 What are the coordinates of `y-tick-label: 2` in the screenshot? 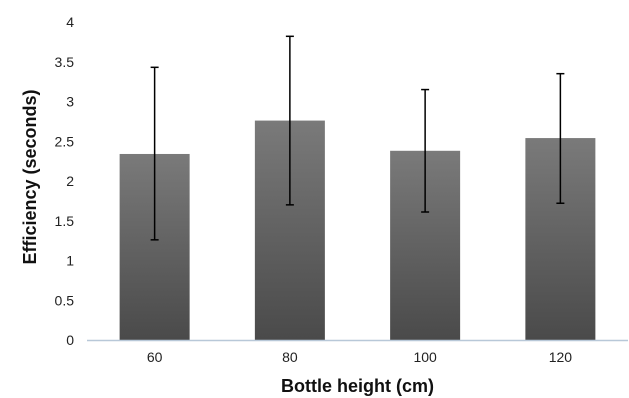 It's located at (70, 181).